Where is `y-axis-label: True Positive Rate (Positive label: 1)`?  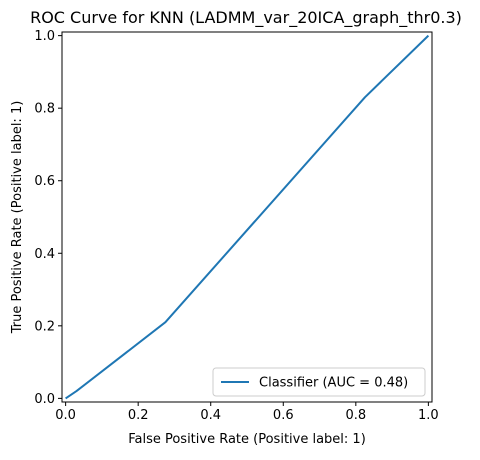 y-axis-label: True Positive Rate (Positive label: 1) is located at coordinates (17, 218).